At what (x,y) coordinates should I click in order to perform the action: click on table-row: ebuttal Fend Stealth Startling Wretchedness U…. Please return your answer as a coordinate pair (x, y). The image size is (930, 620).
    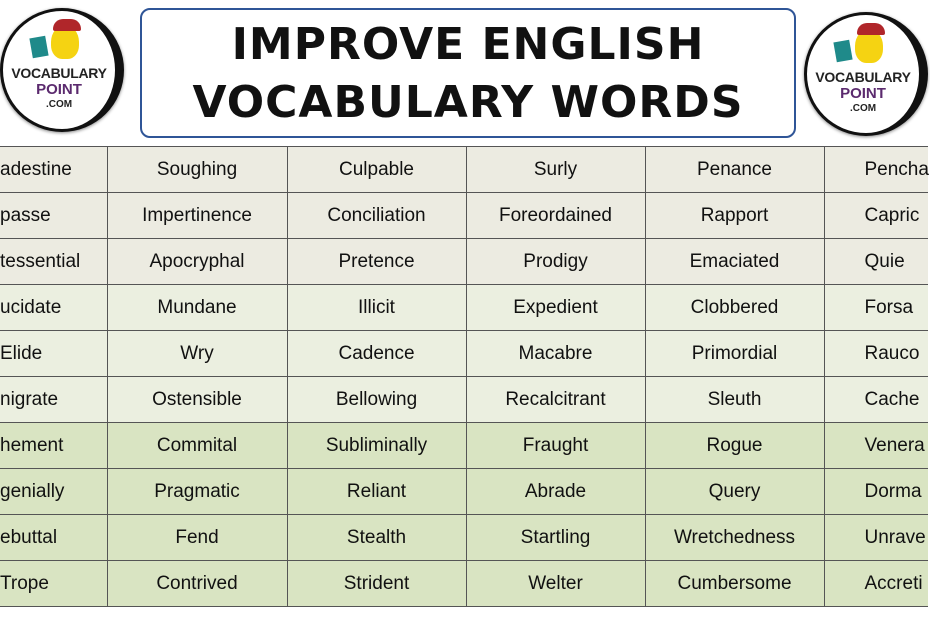
    Looking at the image, I should click on (464, 537).